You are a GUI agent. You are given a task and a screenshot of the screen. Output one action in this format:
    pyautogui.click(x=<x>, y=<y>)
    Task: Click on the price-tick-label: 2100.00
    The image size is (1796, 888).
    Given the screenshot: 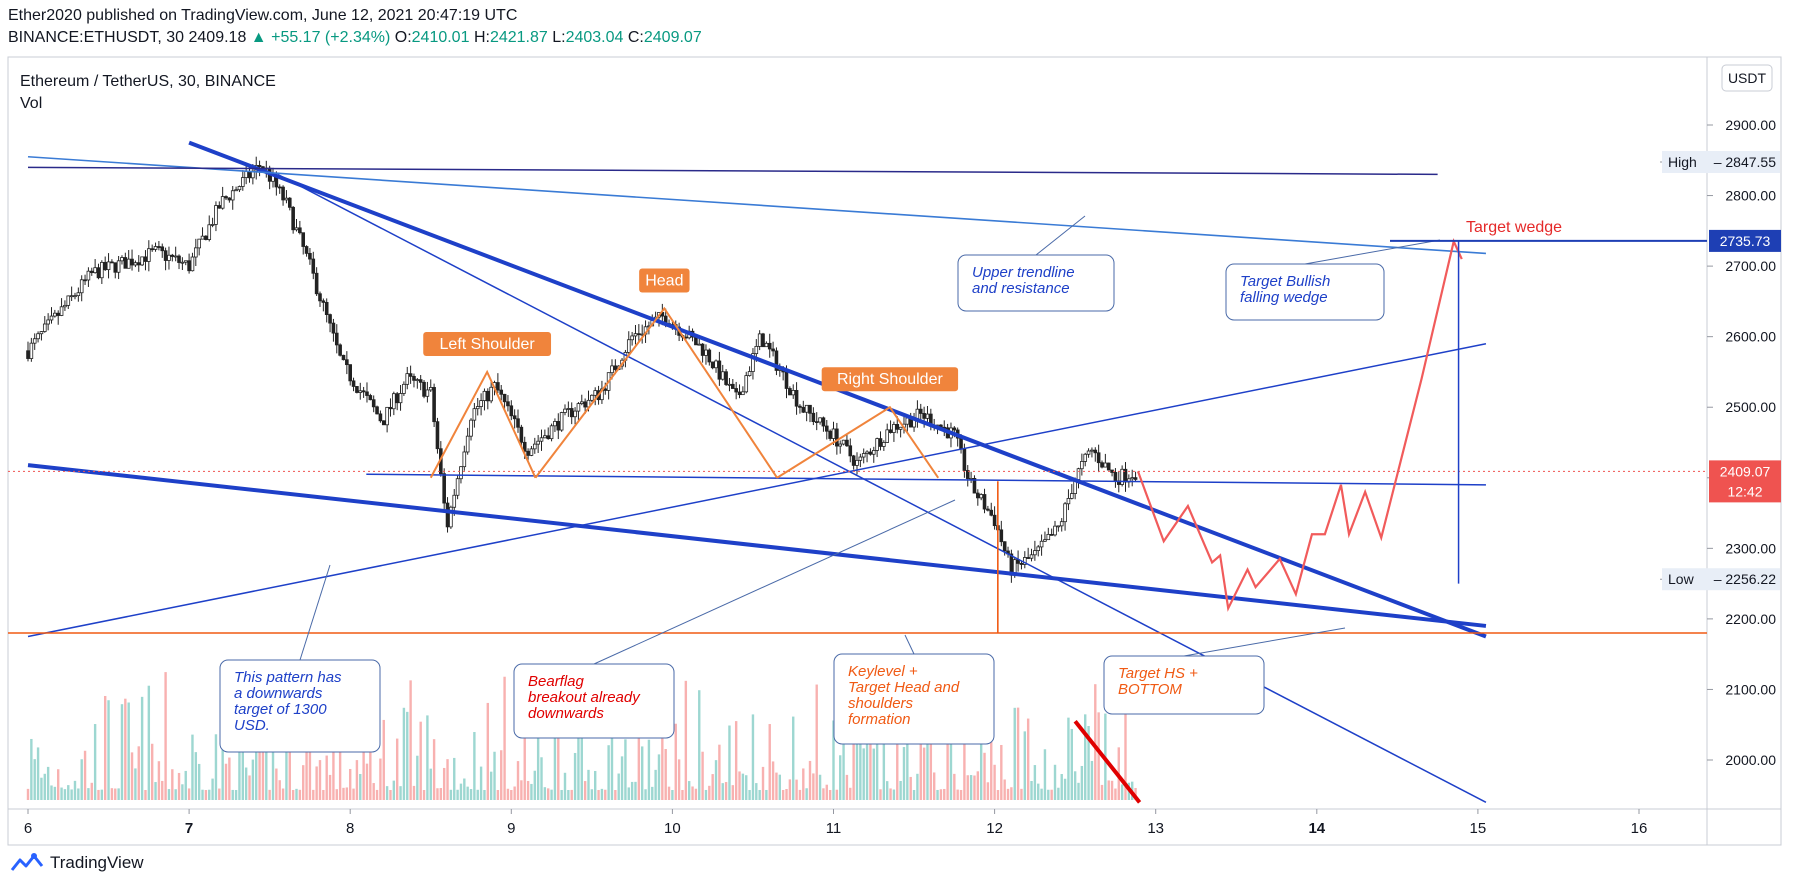 What is the action you would take?
    pyautogui.click(x=1750, y=689)
    